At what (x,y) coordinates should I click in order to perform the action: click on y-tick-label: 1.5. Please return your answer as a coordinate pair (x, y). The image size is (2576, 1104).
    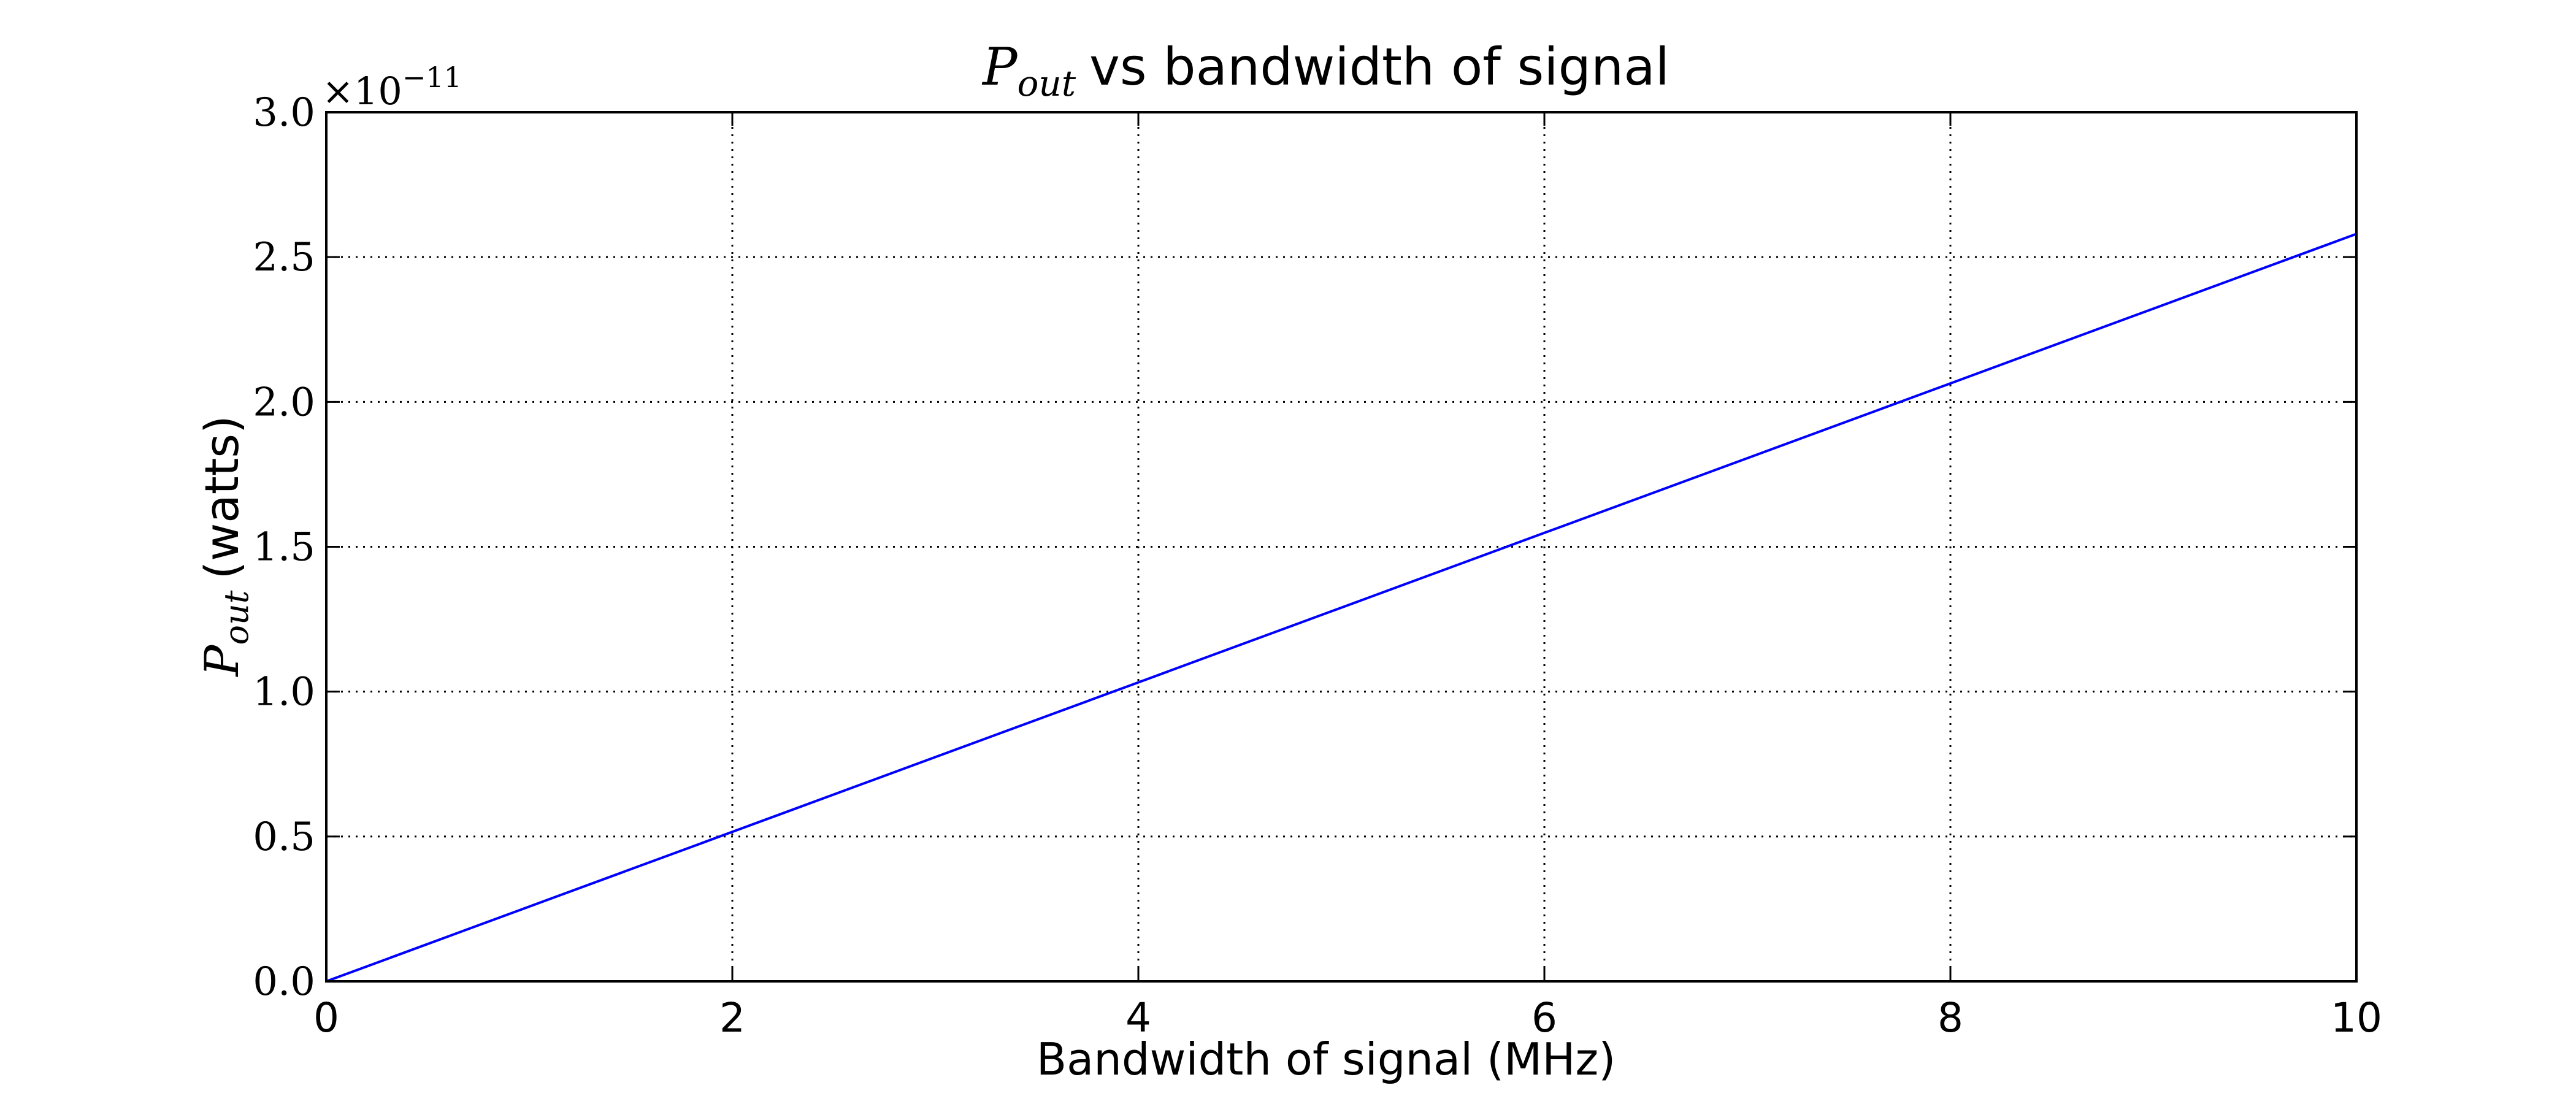
    Looking at the image, I should click on (284, 547).